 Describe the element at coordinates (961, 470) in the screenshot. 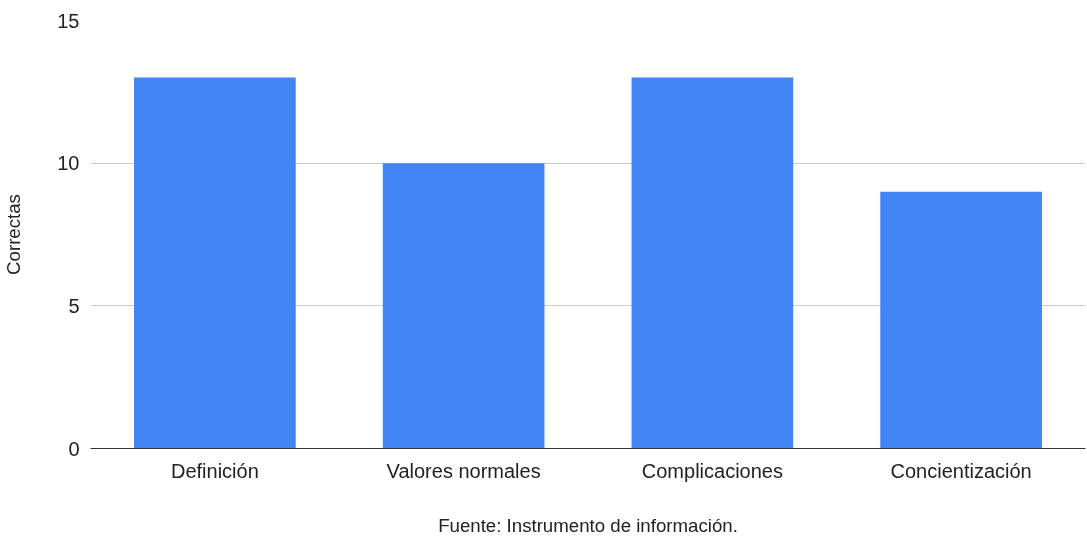

I see `x-tick-label: Concientización` at that location.